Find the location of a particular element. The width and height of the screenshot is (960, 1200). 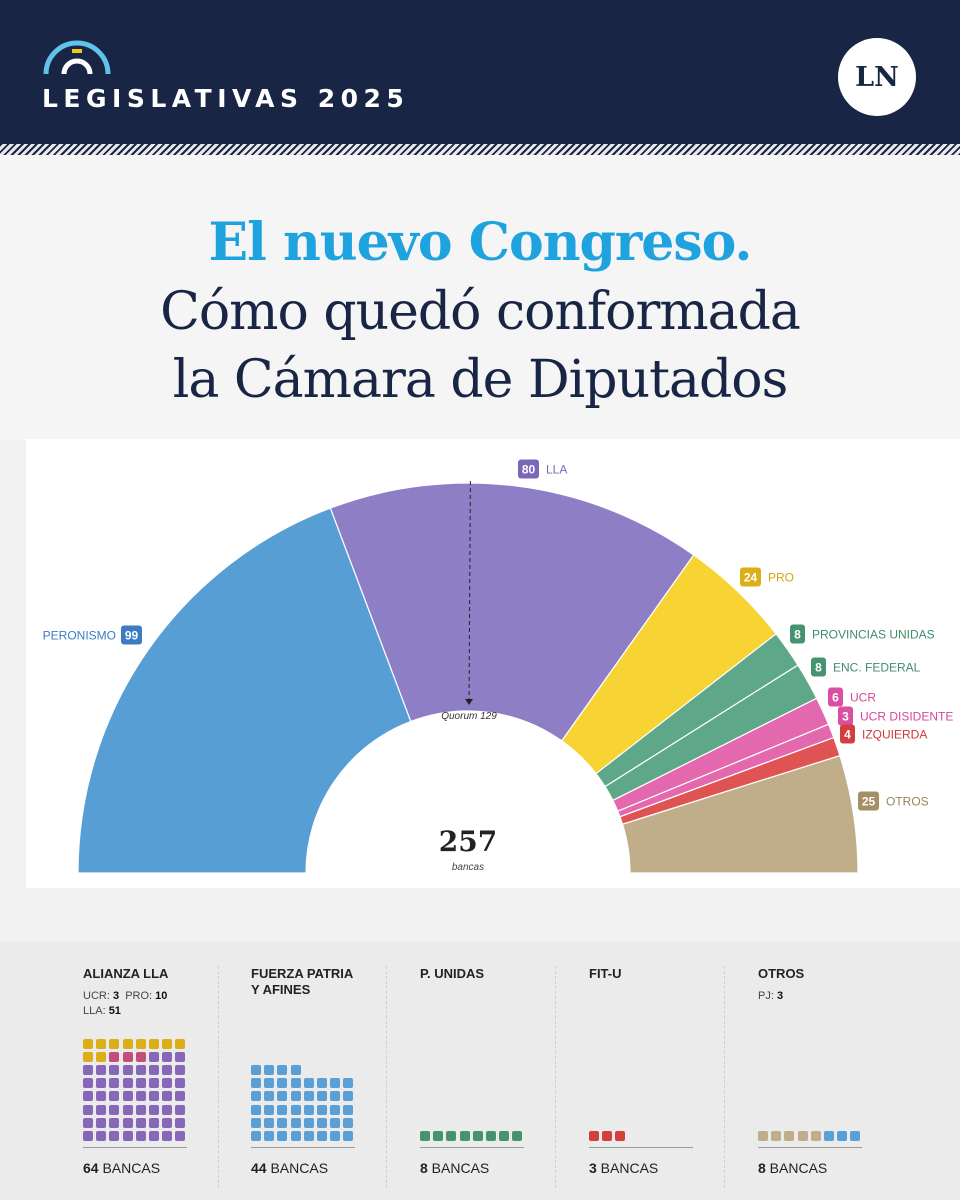

congress-dome-icon is located at coordinates (77, 57).